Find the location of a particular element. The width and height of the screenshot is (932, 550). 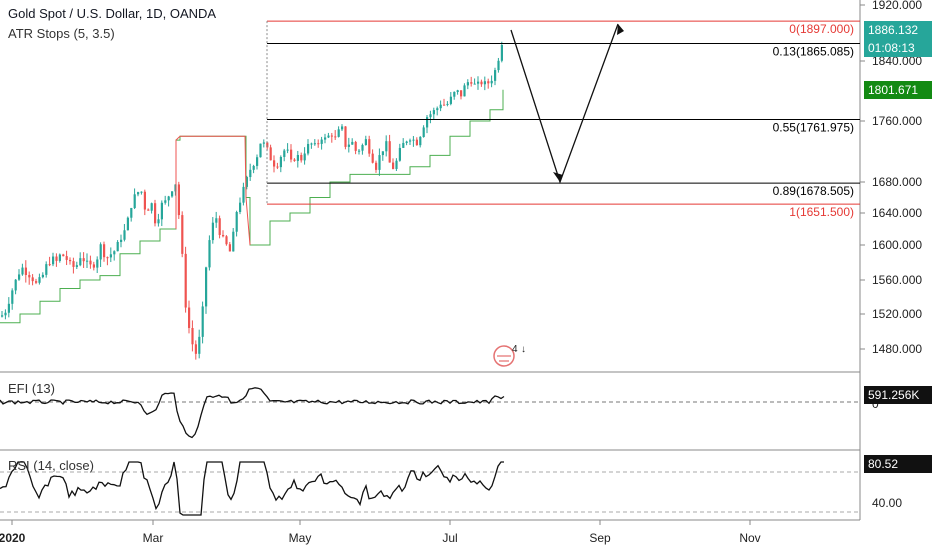

svg-text: 4 is located at coordinates (515, 349).